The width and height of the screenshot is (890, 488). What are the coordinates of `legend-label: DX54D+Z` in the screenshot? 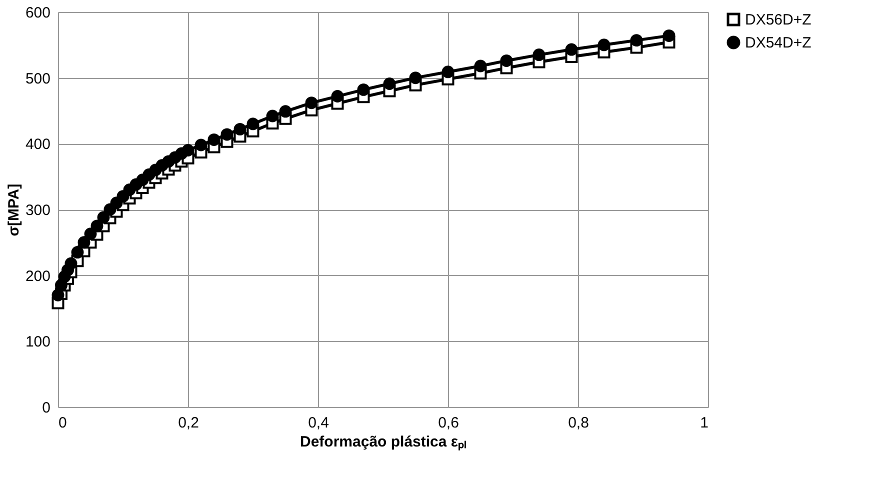 It's located at (778, 43).